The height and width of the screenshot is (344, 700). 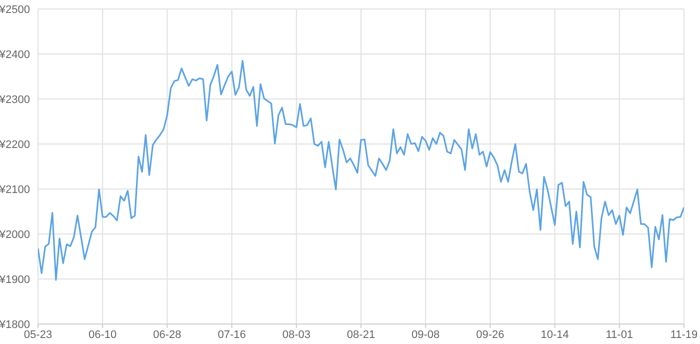 What do you see at coordinates (232, 334) in the screenshot?
I see `x-tick-label: 07-16` at bounding box center [232, 334].